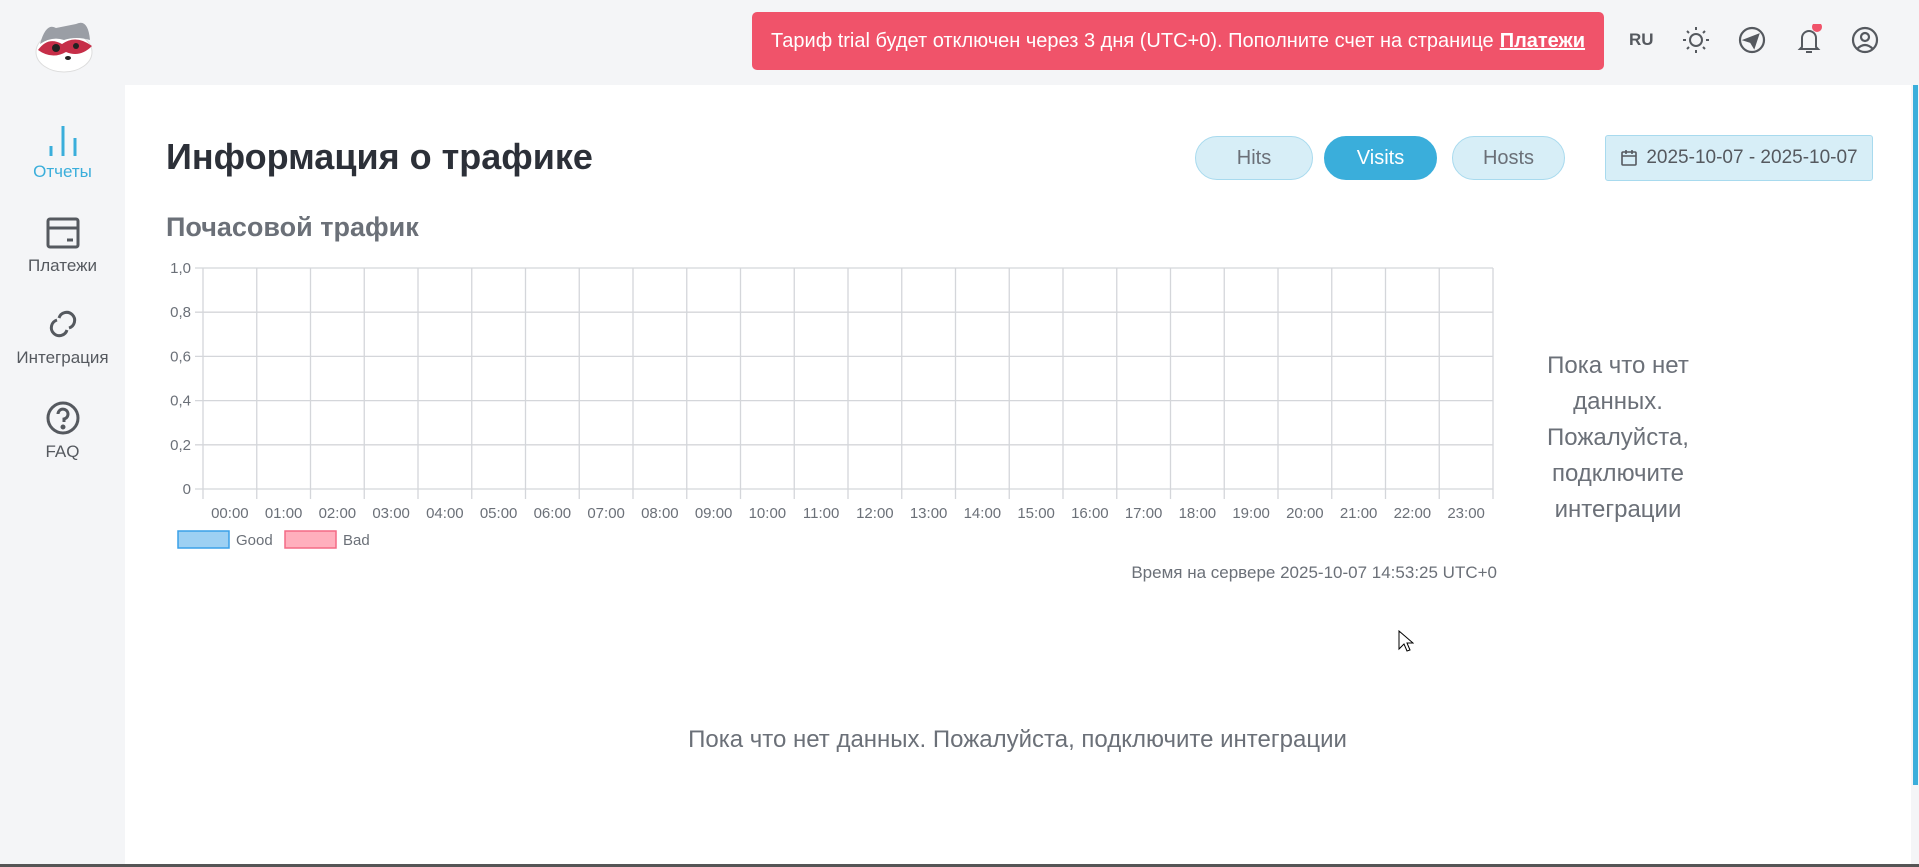 This screenshot has height=867, width=1919. I want to click on y-tick-label: 0,2, so click(180, 445).